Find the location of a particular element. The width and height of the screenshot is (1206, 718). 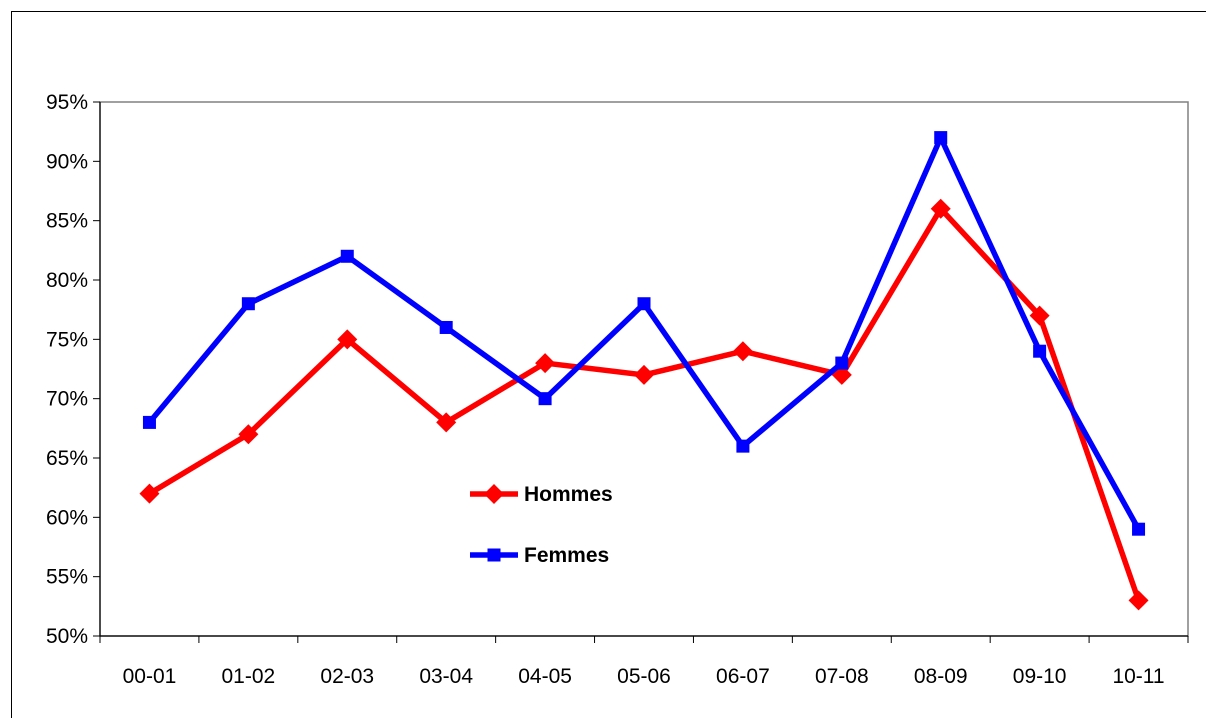

y-tick-label: 95% is located at coordinates (67, 102).